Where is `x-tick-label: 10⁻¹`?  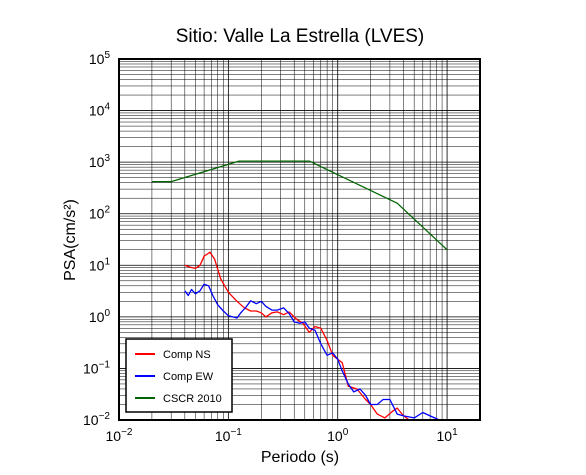 x-tick-label: 10⁻¹ is located at coordinates (228, 435).